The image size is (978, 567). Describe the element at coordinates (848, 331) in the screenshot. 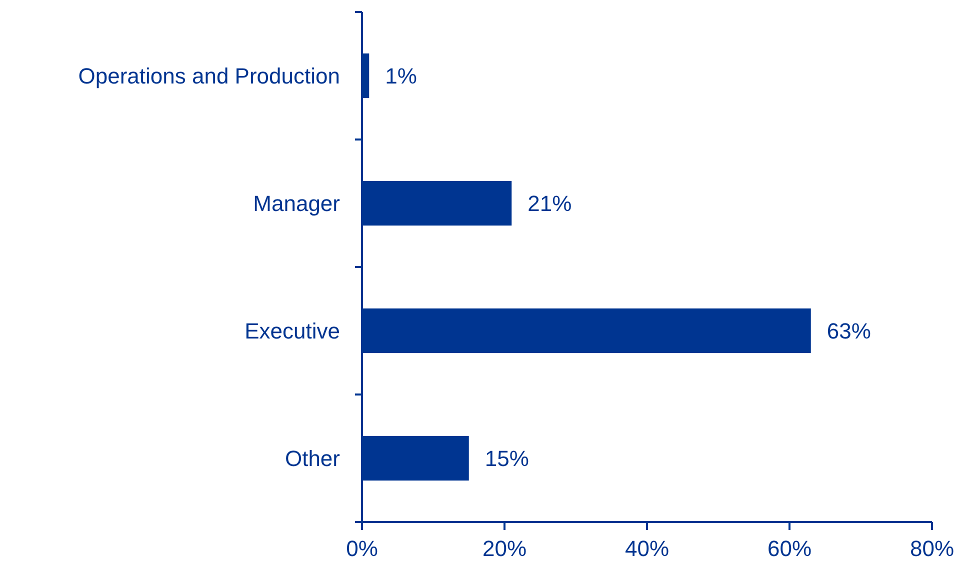

I see `data-label: 63%` at that location.